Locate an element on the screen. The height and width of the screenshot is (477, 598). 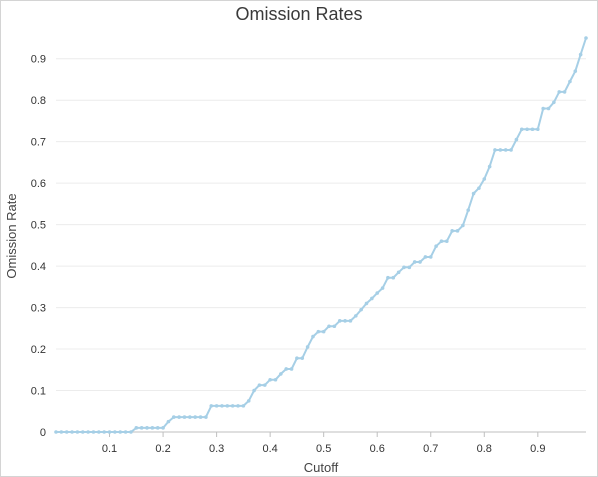
y-tick-label: 0 is located at coordinates (43, 433).